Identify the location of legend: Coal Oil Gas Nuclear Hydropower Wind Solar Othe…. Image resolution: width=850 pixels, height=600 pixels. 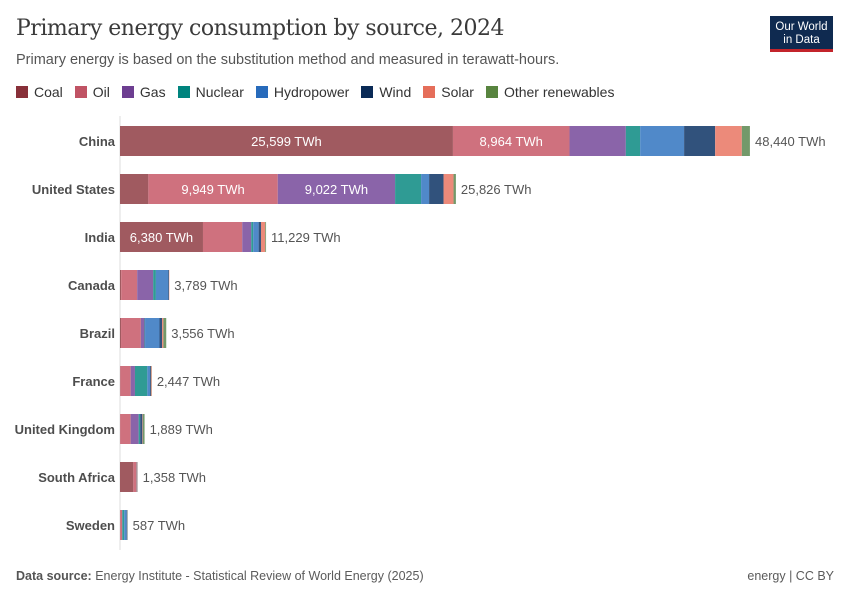
(315, 92).